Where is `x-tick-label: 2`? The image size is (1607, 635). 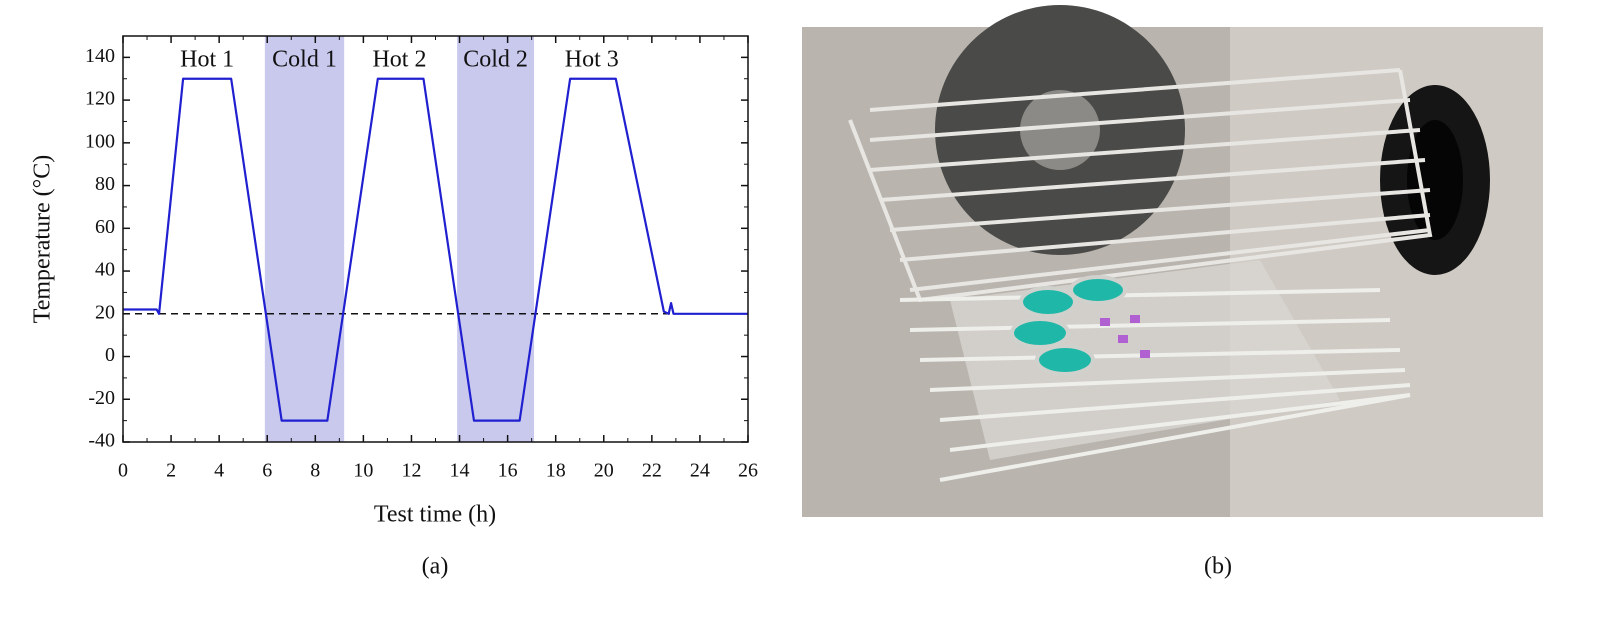 x-tick-label: 2 is located at coordinates (171, 471).